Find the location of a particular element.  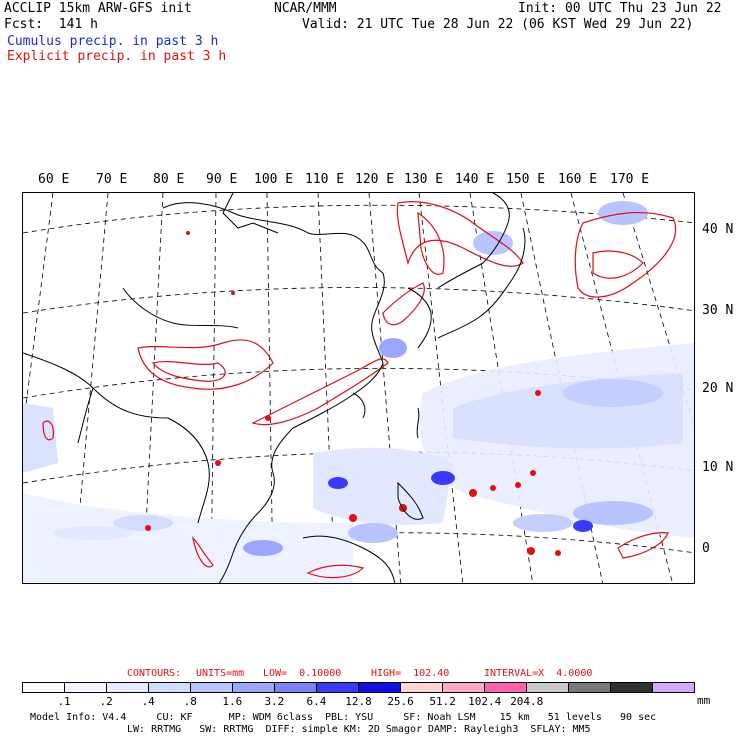

lat-label: 10 N is located at coordinates (718, 467).